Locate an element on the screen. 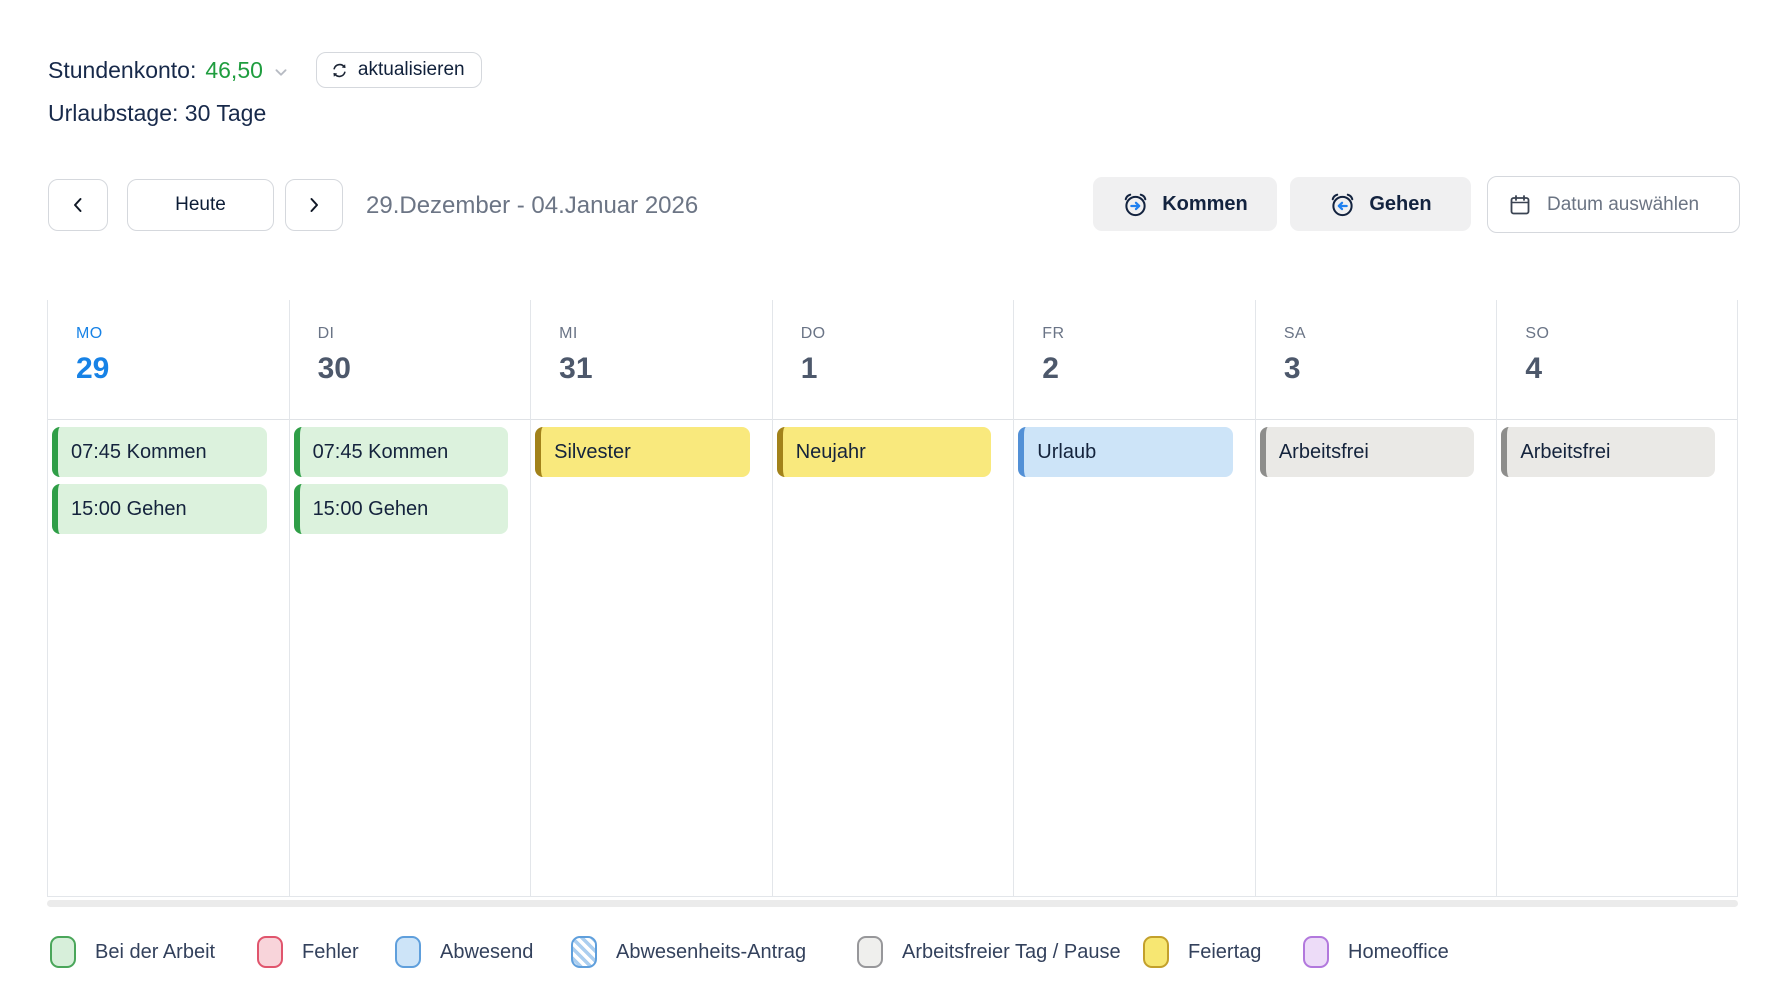 Image resolution: width=1784 pixels, height=1003 pixels. day-header: DO 1 is located at coordinates (893, 360).